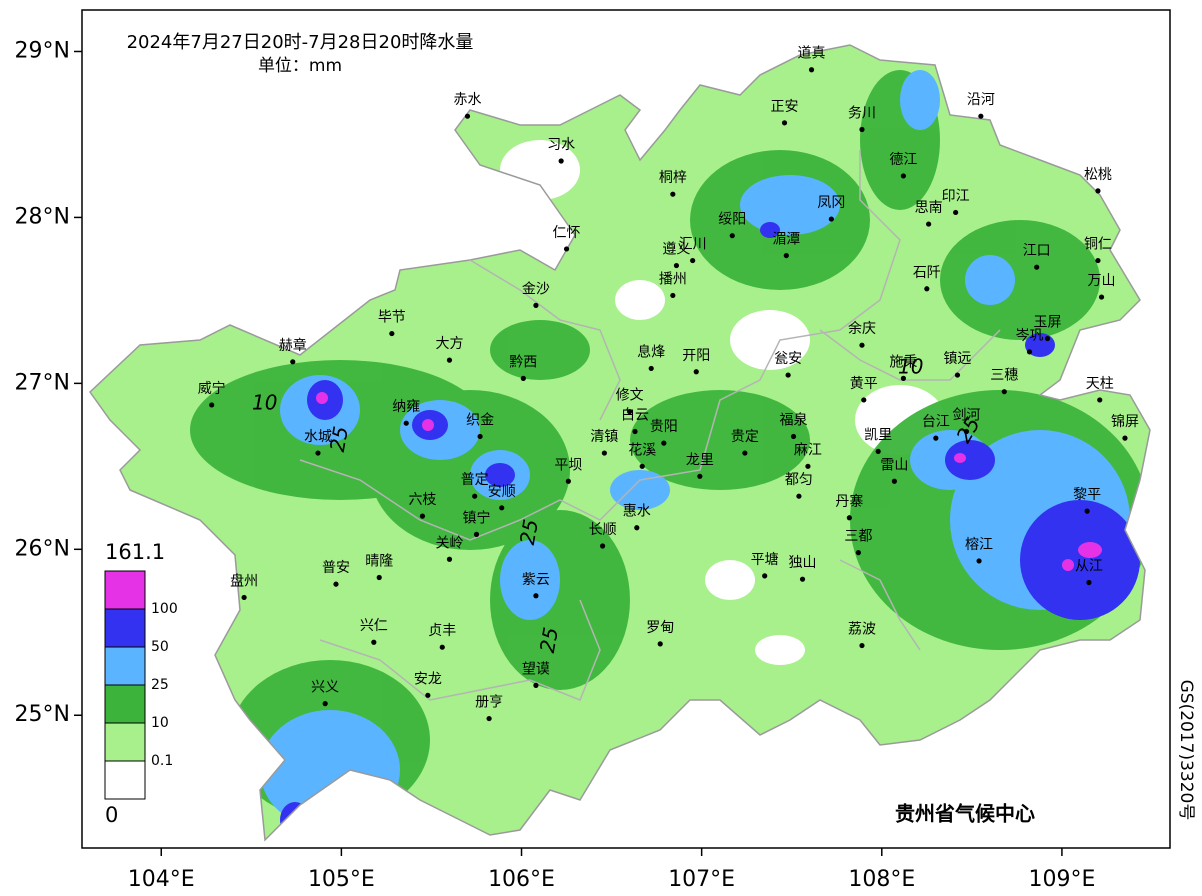 Image resolution: width=1202 pixels, height=896 pixels. I want to click on credit: 贵州省气候中心, so click(965, 814).